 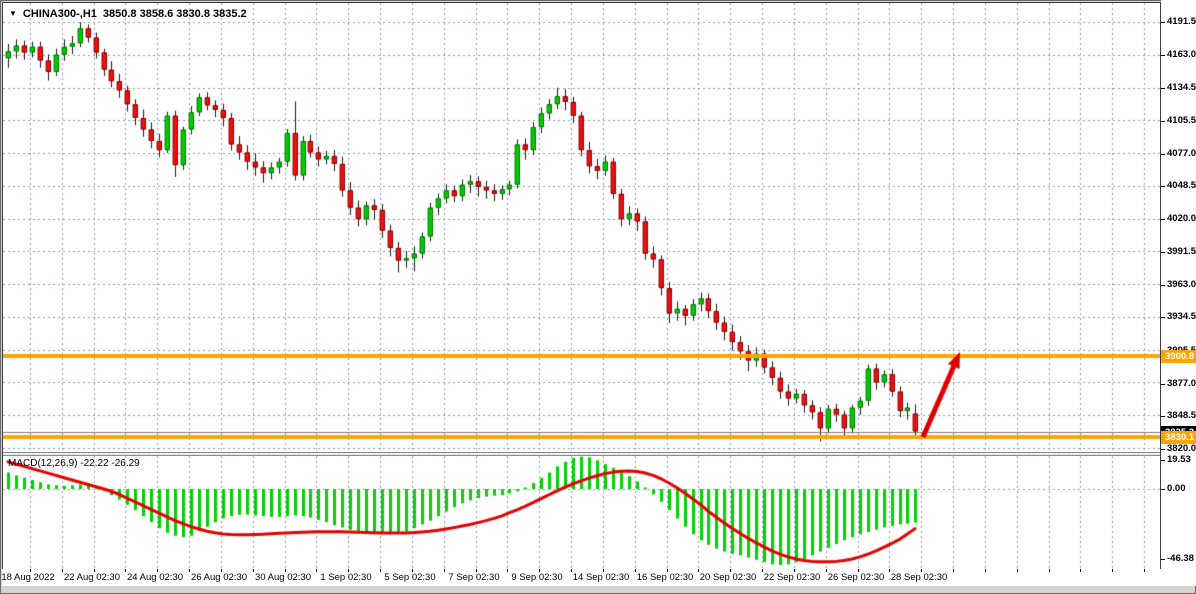 What do you see at coordinates (1181, 251) in the screenshot?
I see `price-axis-label: 3991.5` at bounding box center [1181, 251].